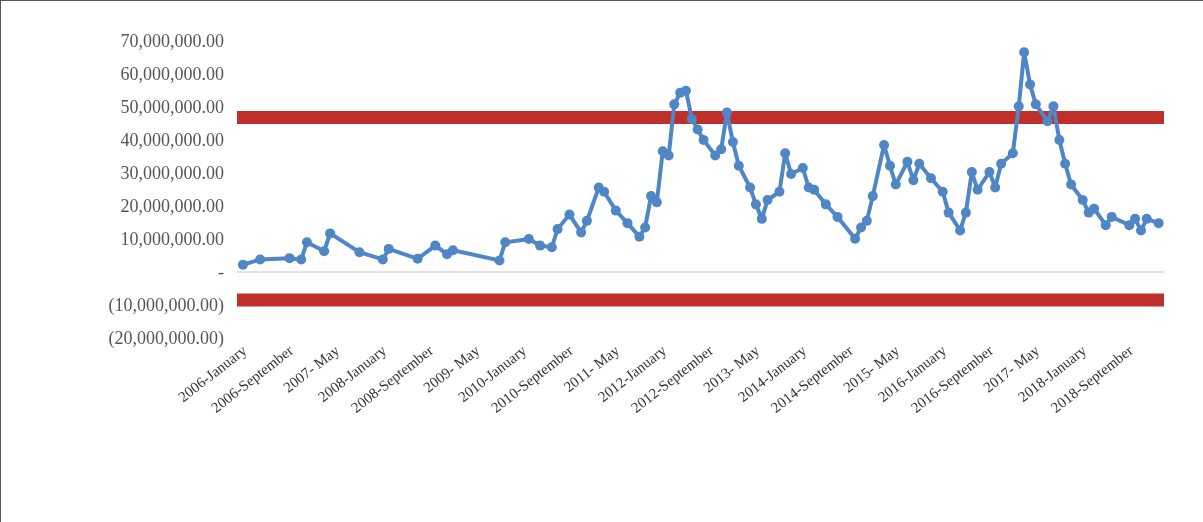 This screenshot has height=522, width=1203. Describe the element at coordinates (172, 41) in the screenshot. I see `y-tick-label: 70,000,000.00` at that location.